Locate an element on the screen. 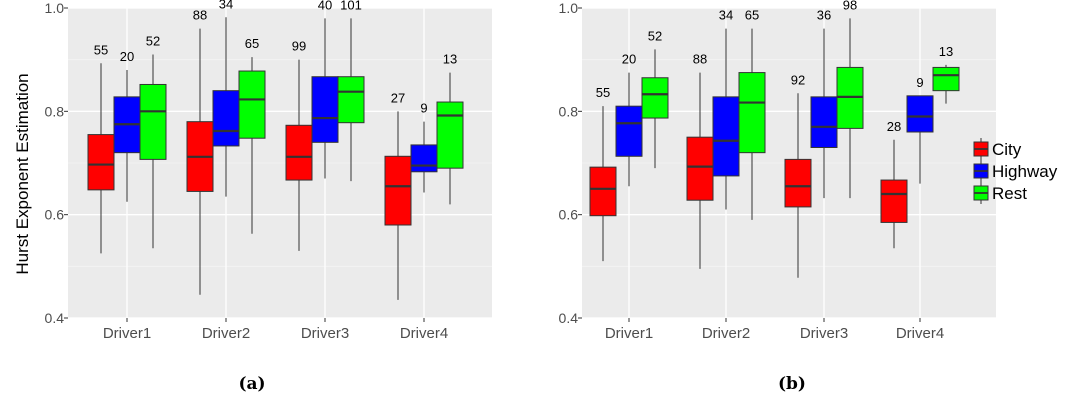 The width and height of the screenshot is (1079, 399). box-city-driver4: 28 is located at coordinates (894, 184).